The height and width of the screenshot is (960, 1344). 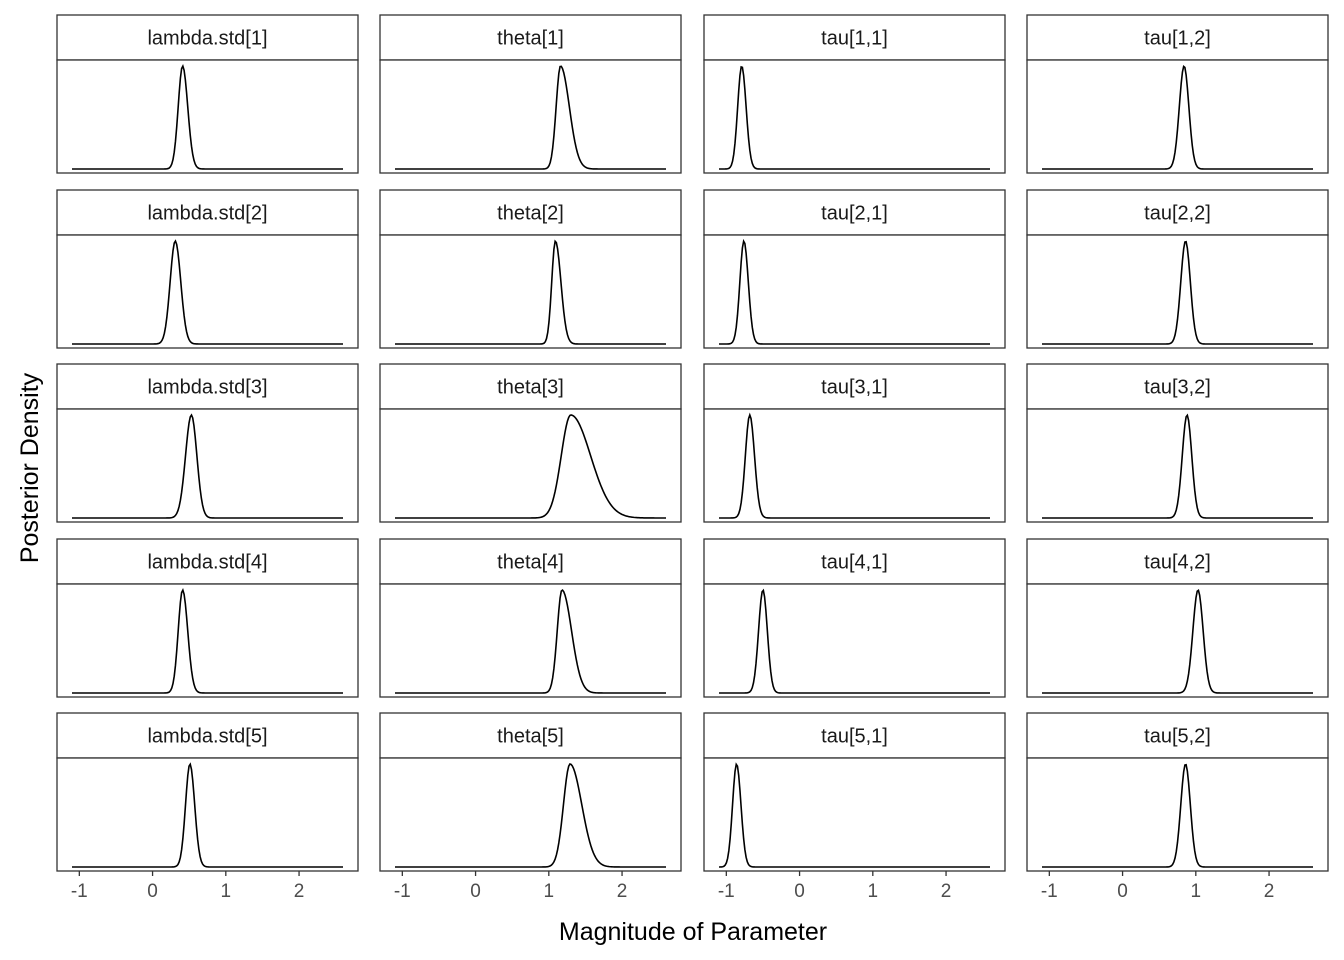 I want to click on facet-strip-label: theta[5], so click(x=530, y=737).